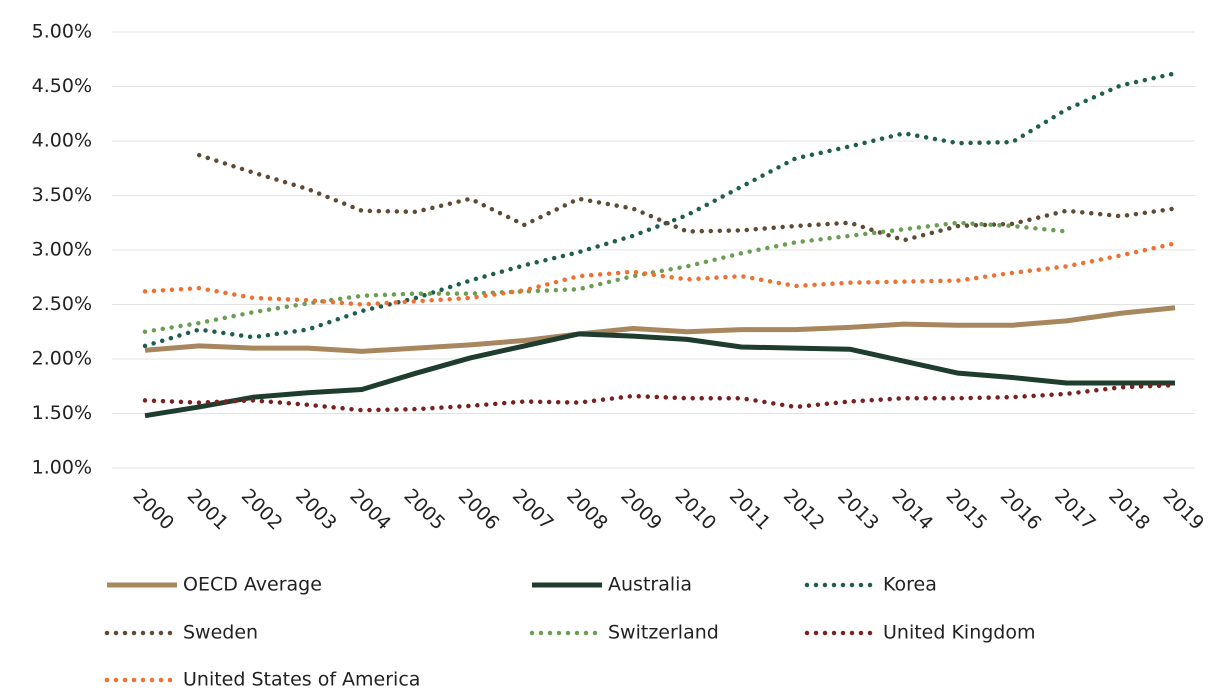 Image resolution: width=1217 pixels, height=690 pixels. What do you see at coordinates (912, 510) in the screenshot?
I see `x-tick-label: 2014` at bounding box center [912, 510].